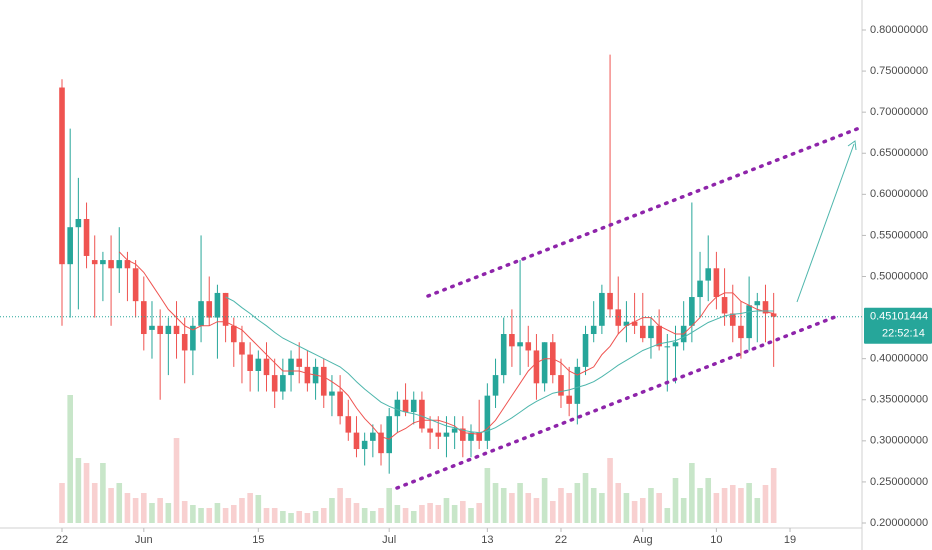  I want to click on last-price-label: 0.45101444, so click(899, 317).